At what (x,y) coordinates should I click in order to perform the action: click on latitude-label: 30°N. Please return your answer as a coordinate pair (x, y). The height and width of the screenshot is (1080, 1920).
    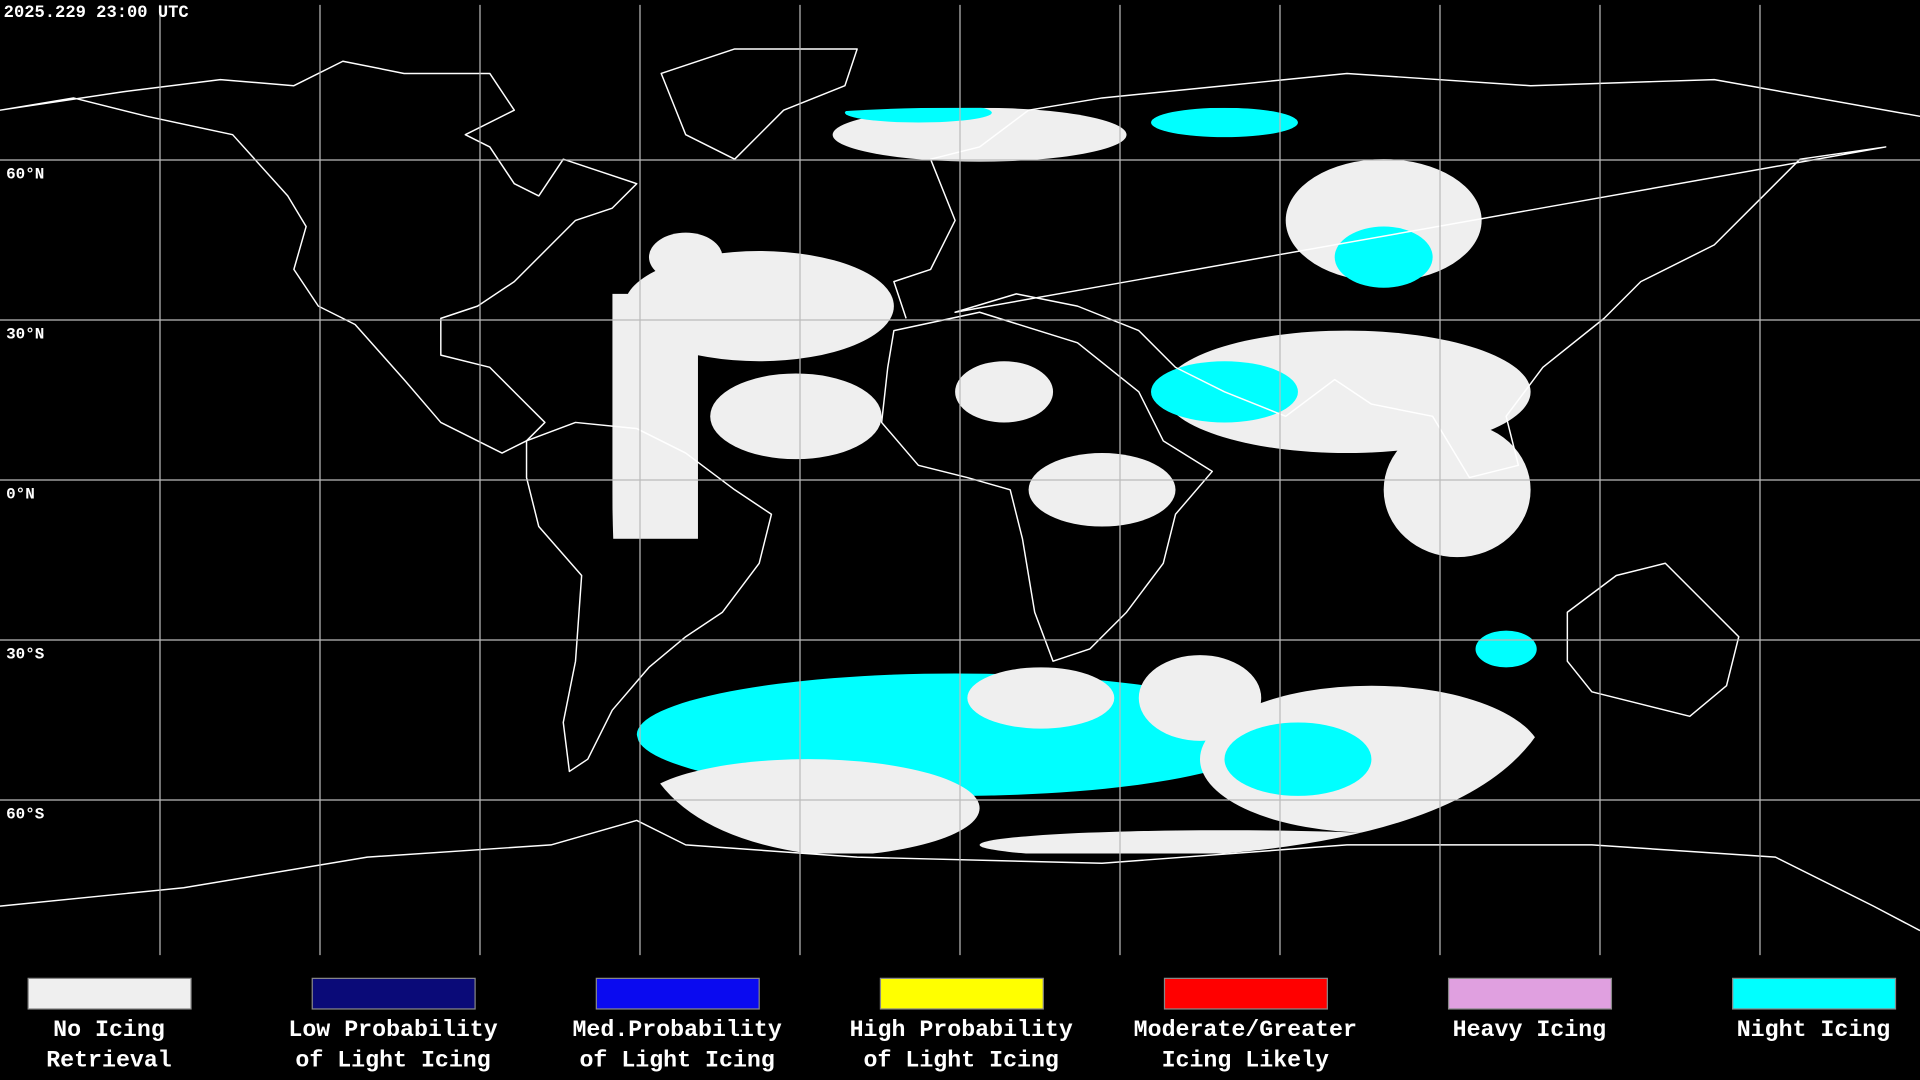
    Looking at the image, I should click on (25, 334).